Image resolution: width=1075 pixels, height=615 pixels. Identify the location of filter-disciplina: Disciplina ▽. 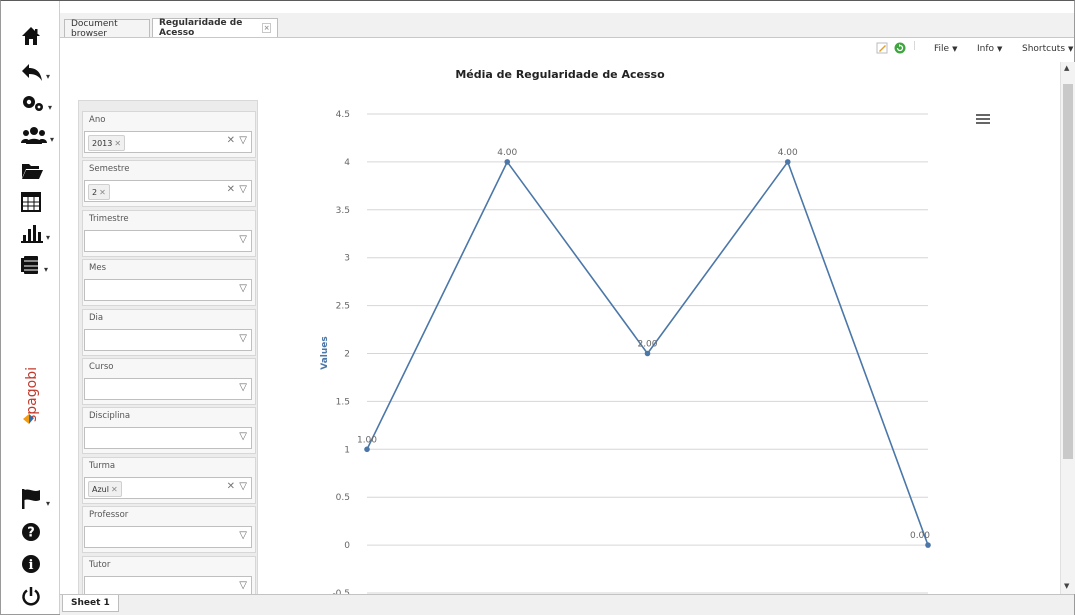
(169, 430).